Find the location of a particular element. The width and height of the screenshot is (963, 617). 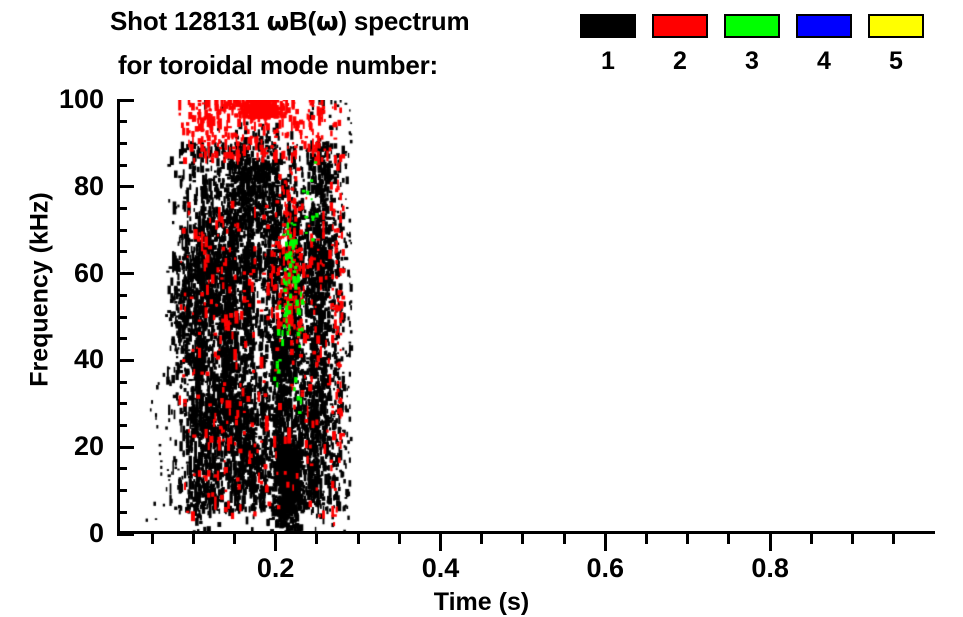

title-line1-prefix: Shot 128131 is located at coordinates (188, 21).